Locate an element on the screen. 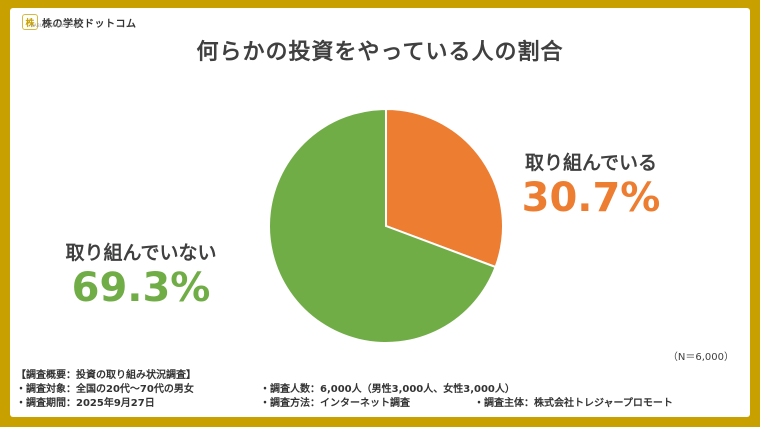 The image size is (760, 427). summary-method: ・調査方法：インターネット調査 is located at coordinates (335, 403).